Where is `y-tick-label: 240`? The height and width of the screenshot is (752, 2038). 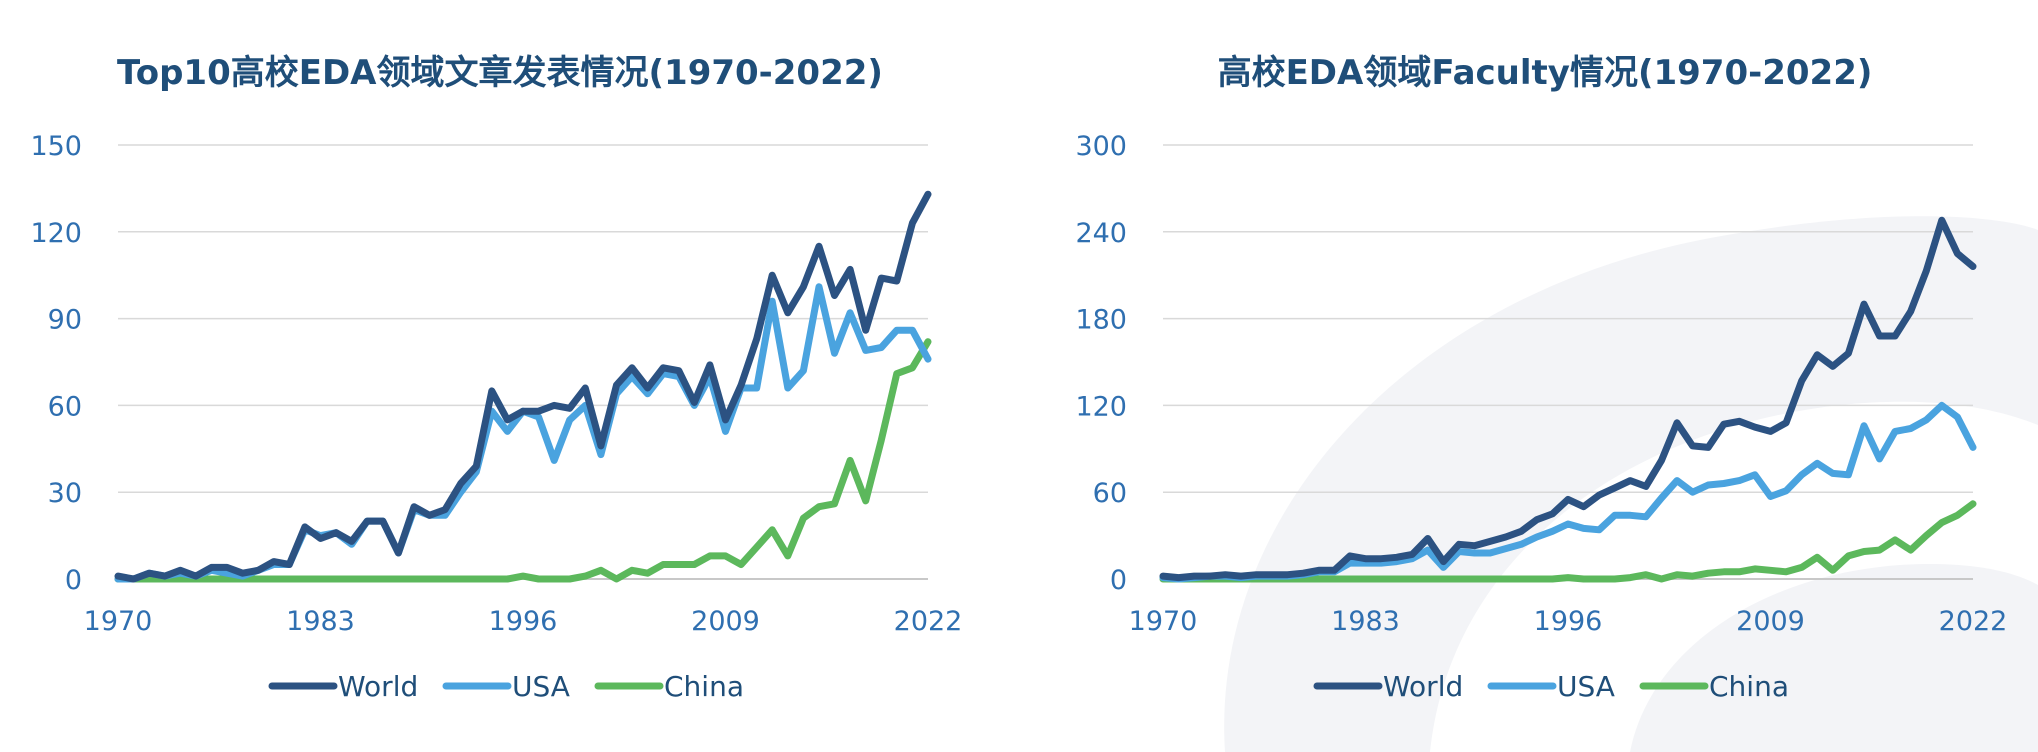
y-tick-label: 240 is located at coordinates (1101, 233).